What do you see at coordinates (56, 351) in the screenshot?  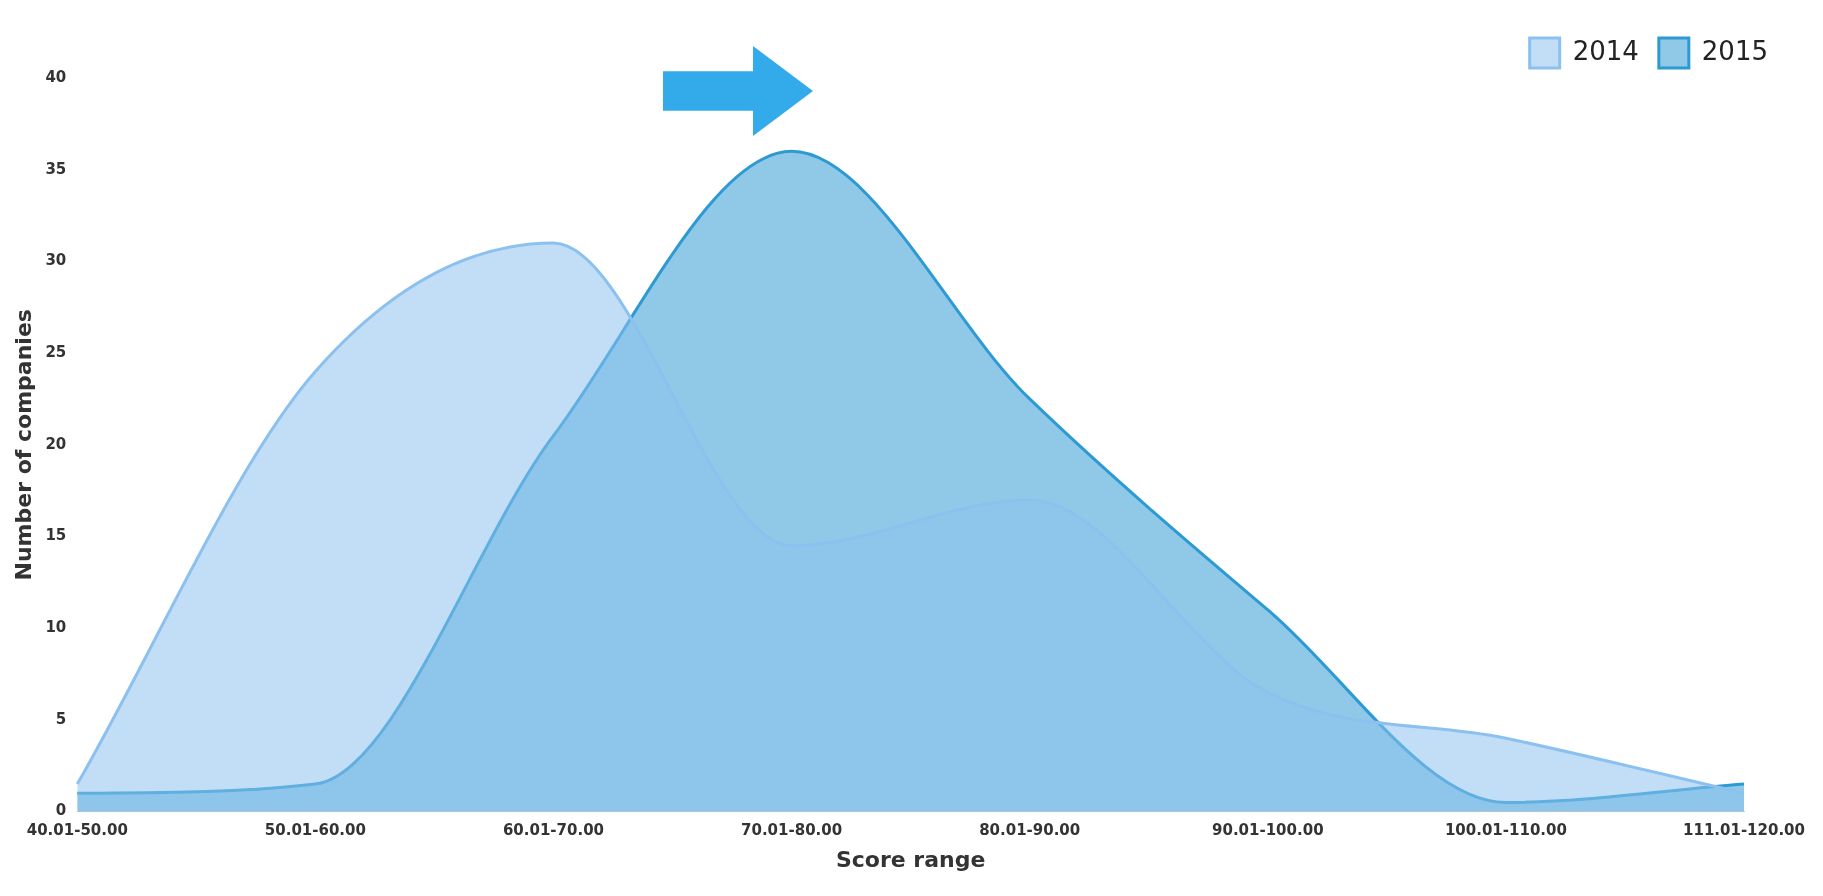 I see `y-tick-label: 25` at bounding box center [56, 351].